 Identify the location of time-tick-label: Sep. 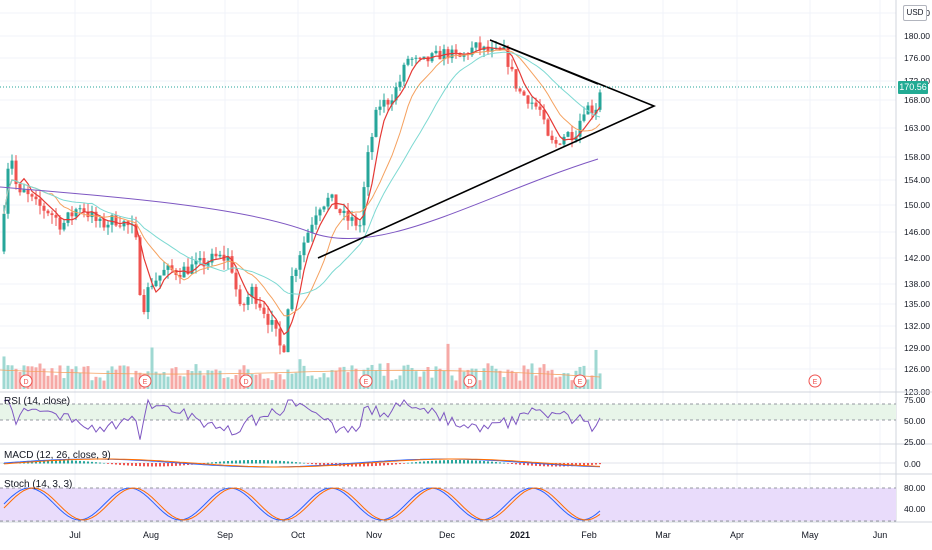
(225, 535).